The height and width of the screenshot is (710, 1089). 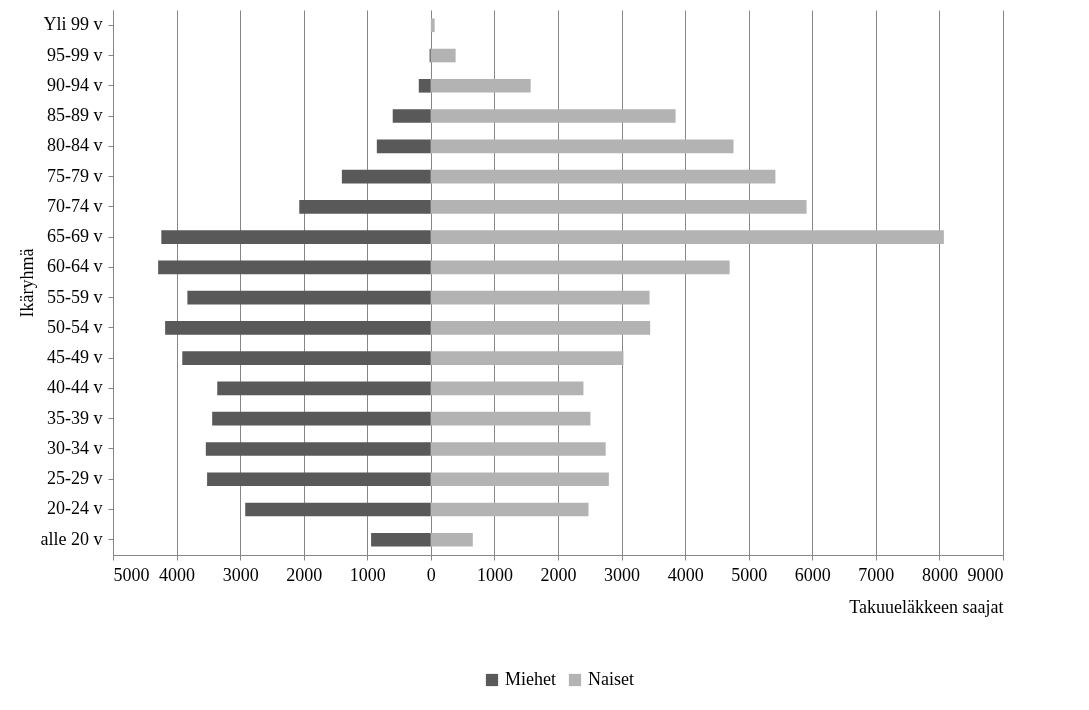 I want to click on y-tick-label: 85-89 v, so click(x=75, y=115).